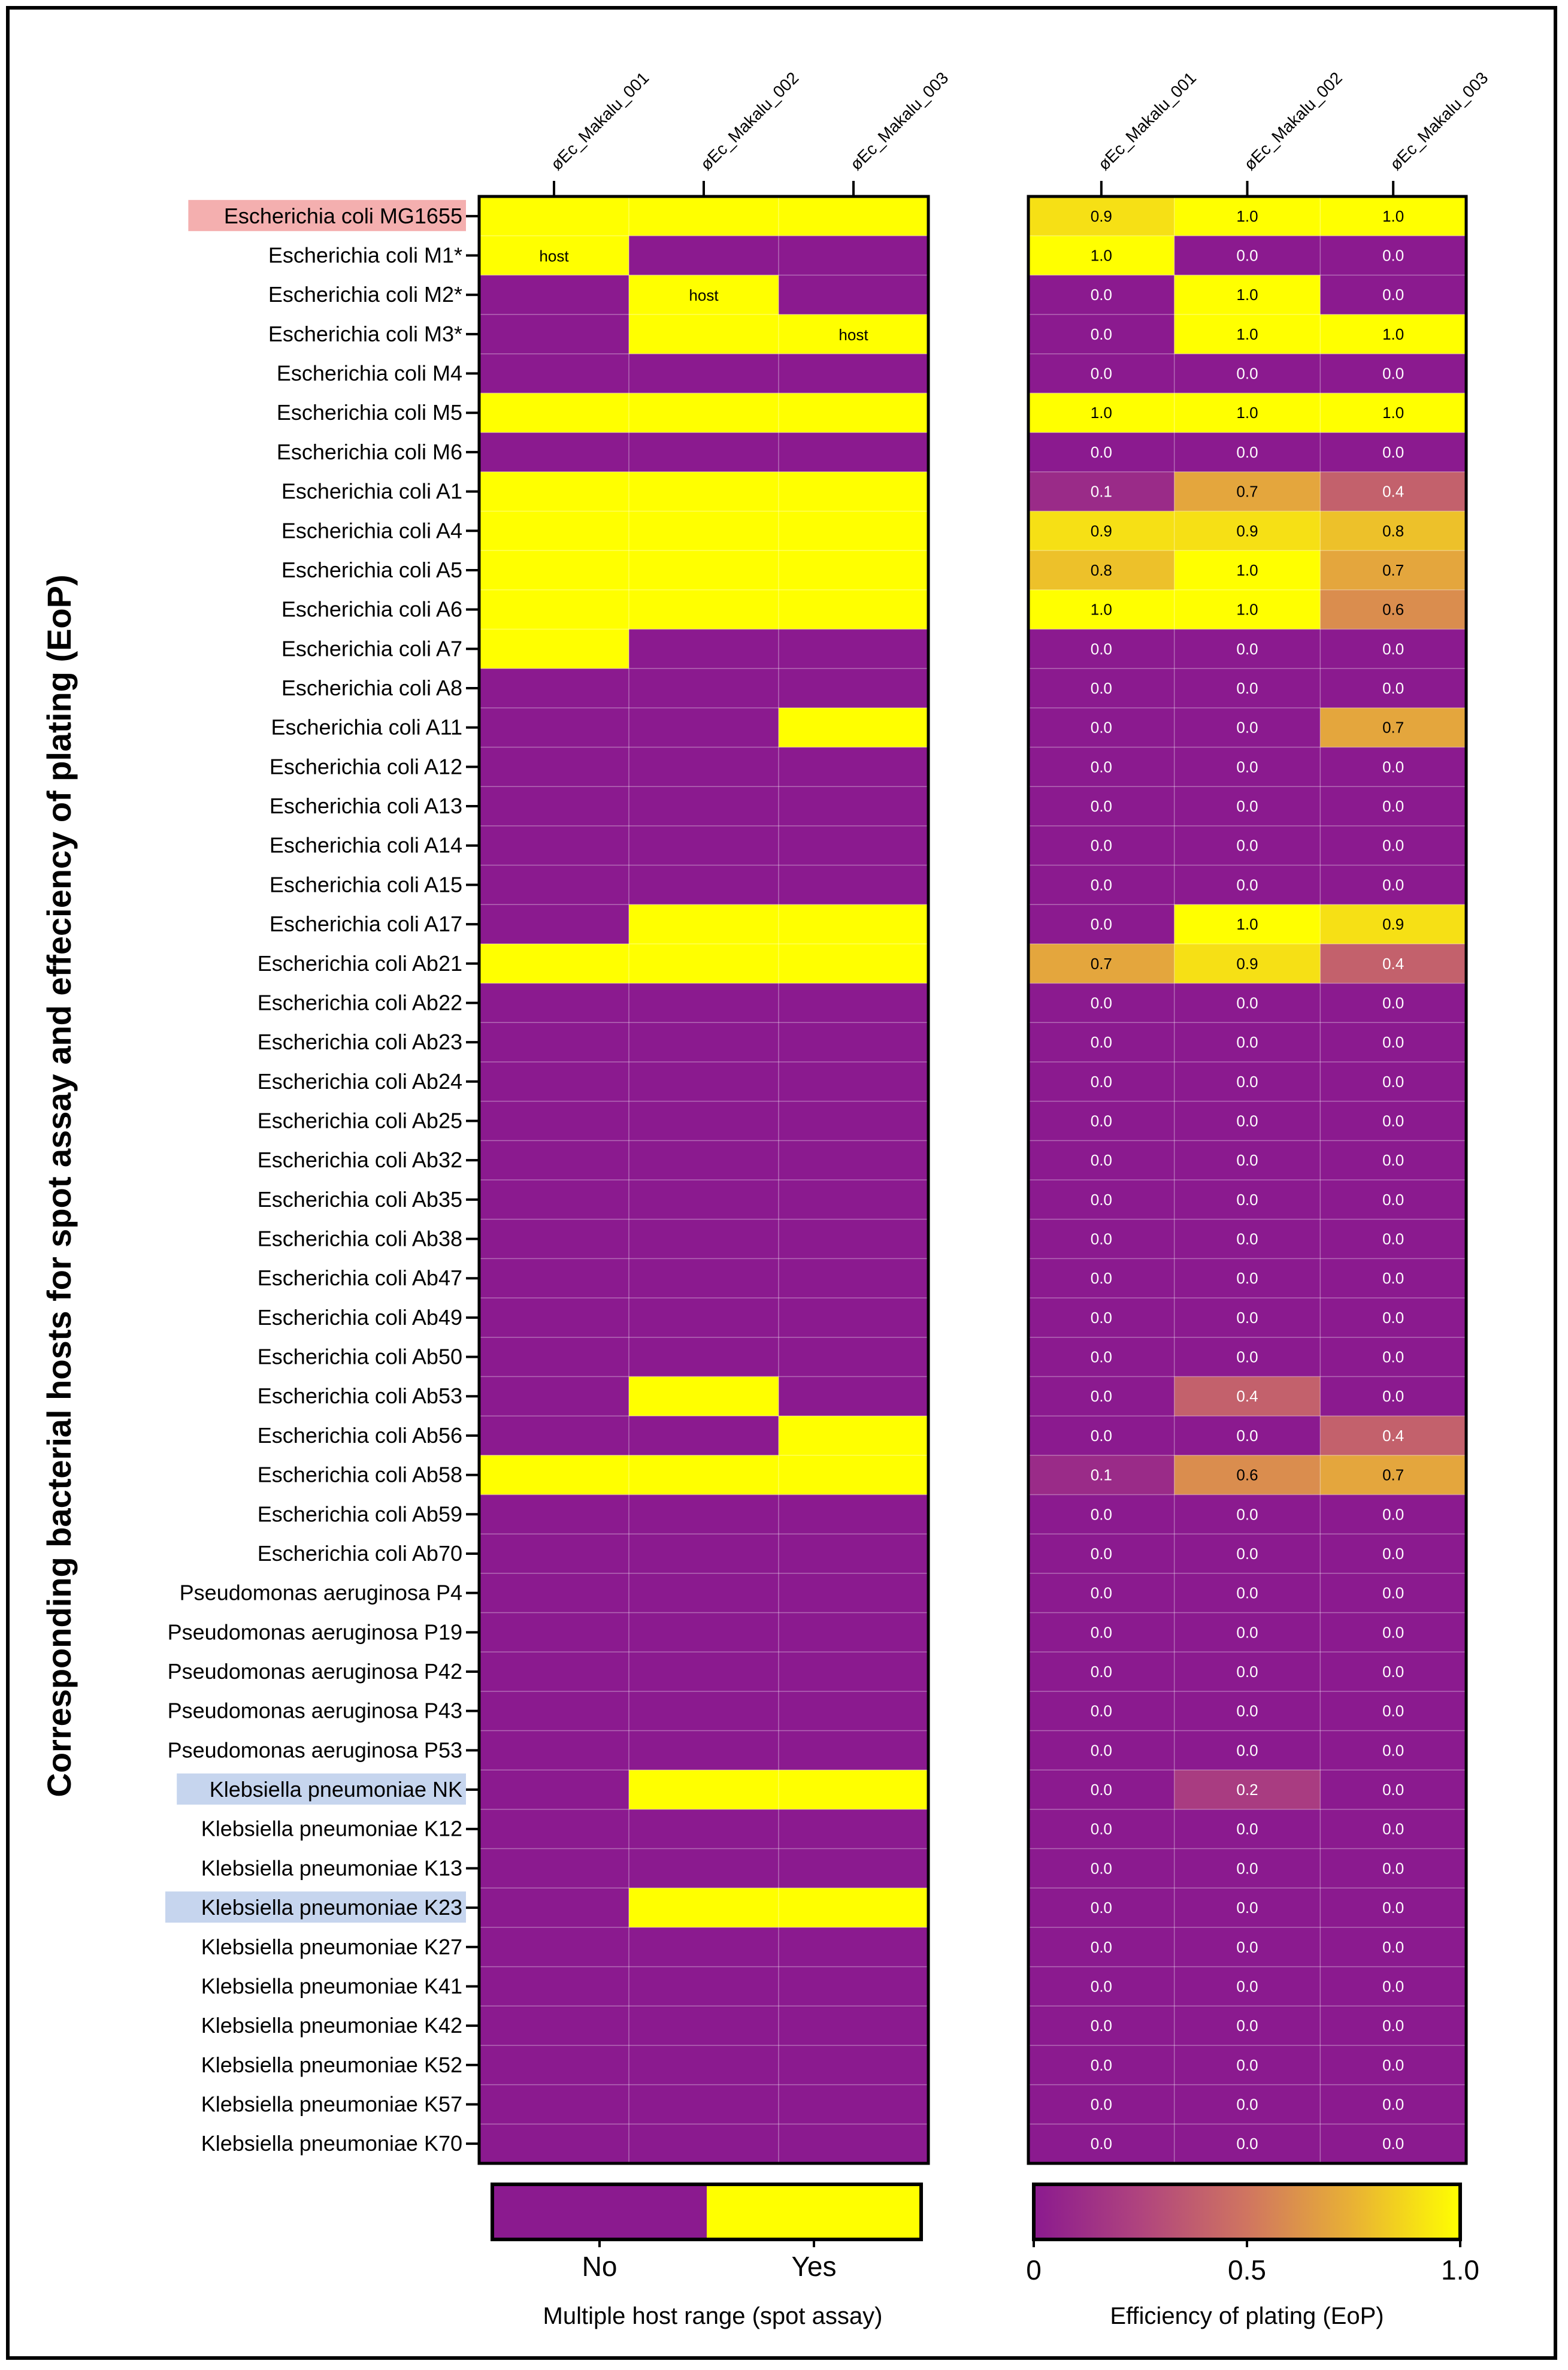 Image resolution: width=1568 pixels, height=2370 pixels. What do you see at coordinates (360, 1514) in the screenshot?
I see `row-label: Escherichia coli Ab59` at bounding box center [360, 1514].